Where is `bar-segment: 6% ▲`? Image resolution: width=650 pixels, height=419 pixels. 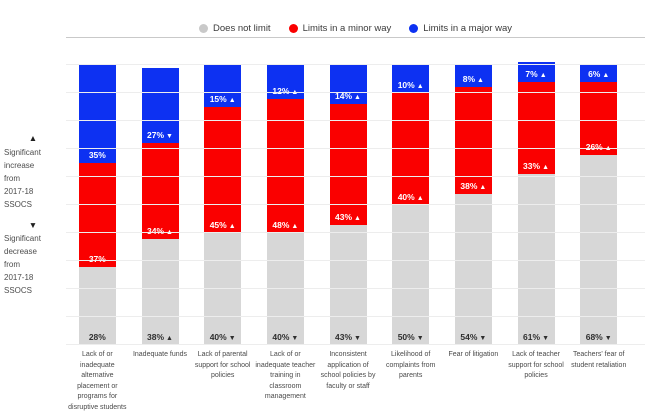
bar-segment: 6% ▲ is located at coordinates (599, 73).